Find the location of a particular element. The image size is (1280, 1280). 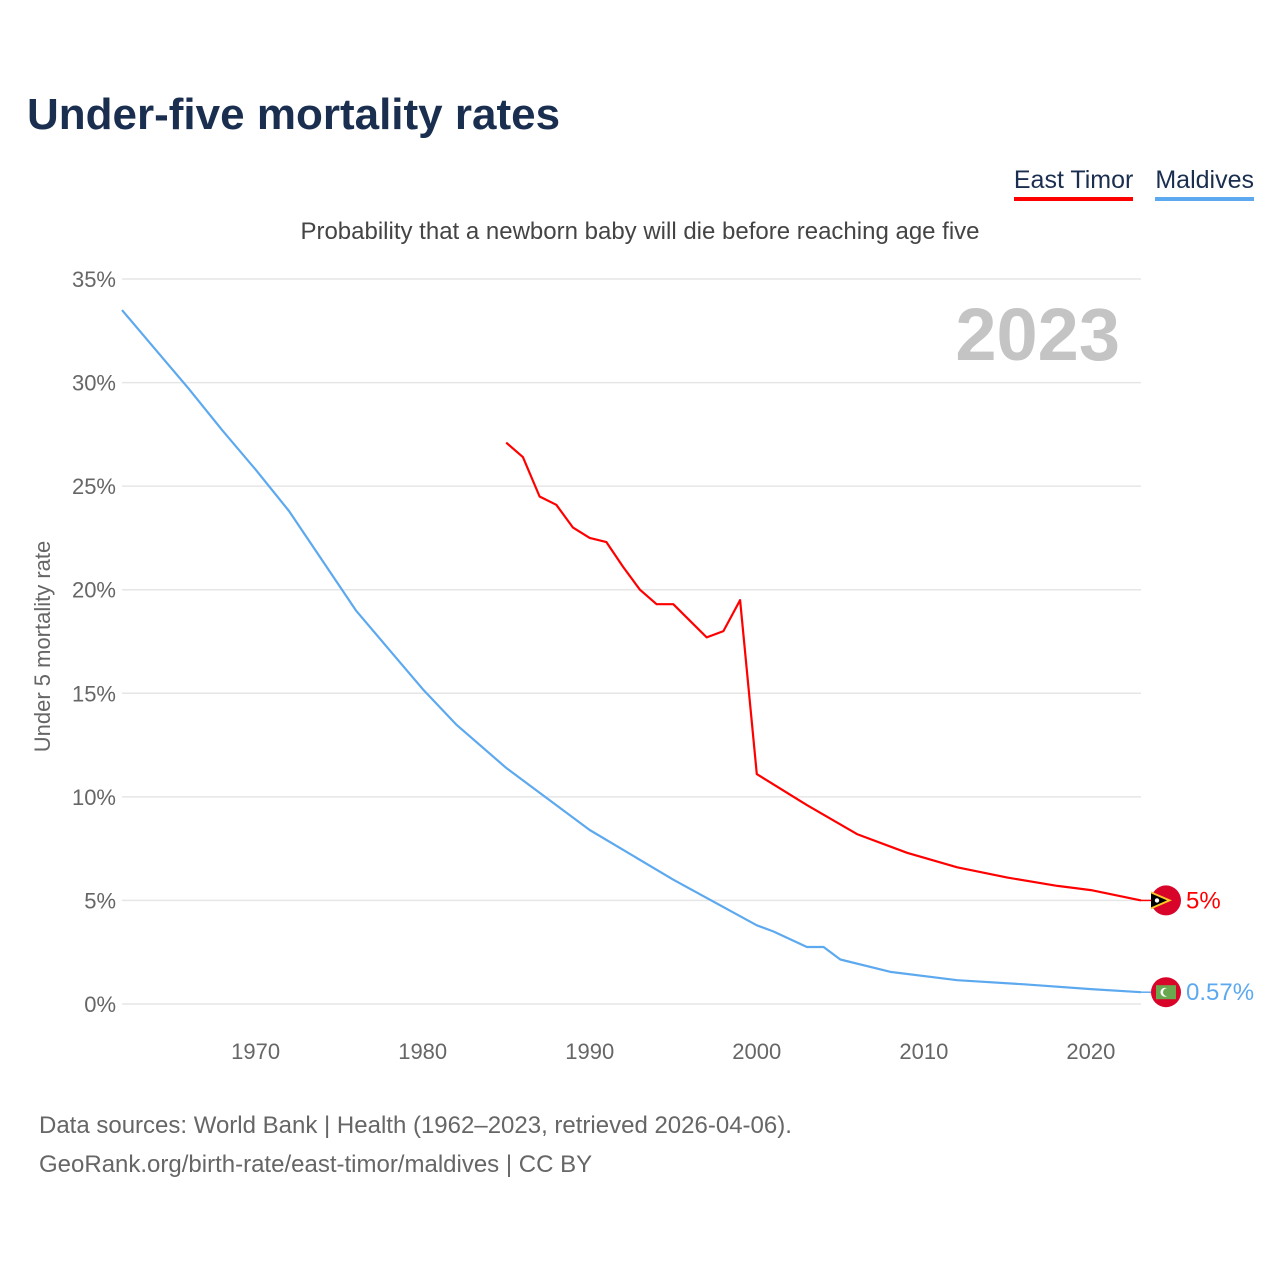

y-tick-label: 25% is located at coordinates (94, 486).